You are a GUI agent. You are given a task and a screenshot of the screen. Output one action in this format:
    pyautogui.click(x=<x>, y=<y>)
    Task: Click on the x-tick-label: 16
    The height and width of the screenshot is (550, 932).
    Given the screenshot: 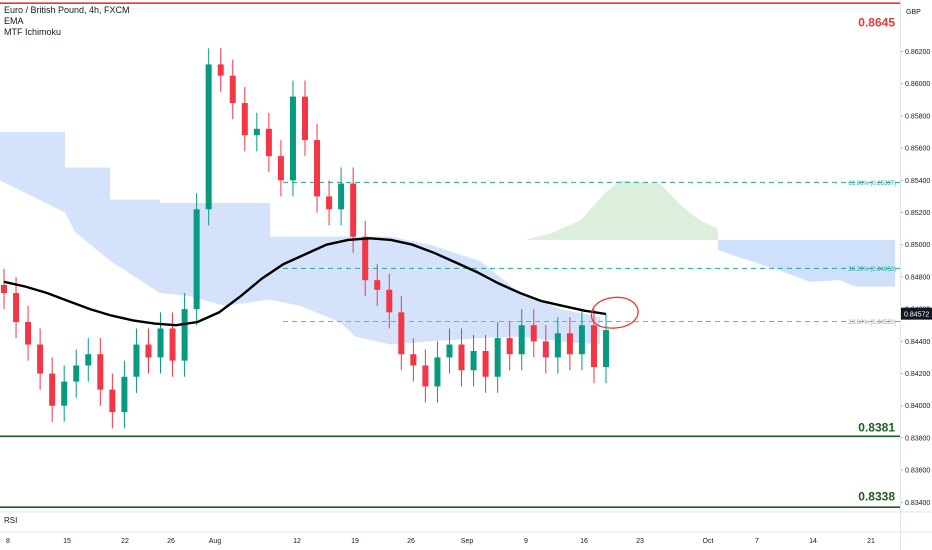 What is the action you would take?
    pyautogui.click(x=584, y=541)
    